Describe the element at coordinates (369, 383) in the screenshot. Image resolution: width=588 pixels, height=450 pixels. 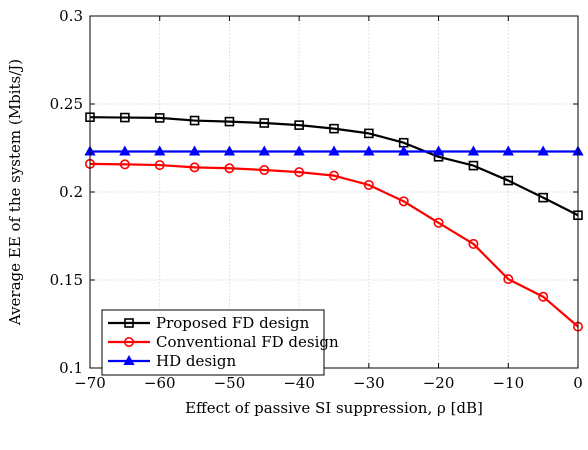
I see `x-tick-label: −30` at that location.